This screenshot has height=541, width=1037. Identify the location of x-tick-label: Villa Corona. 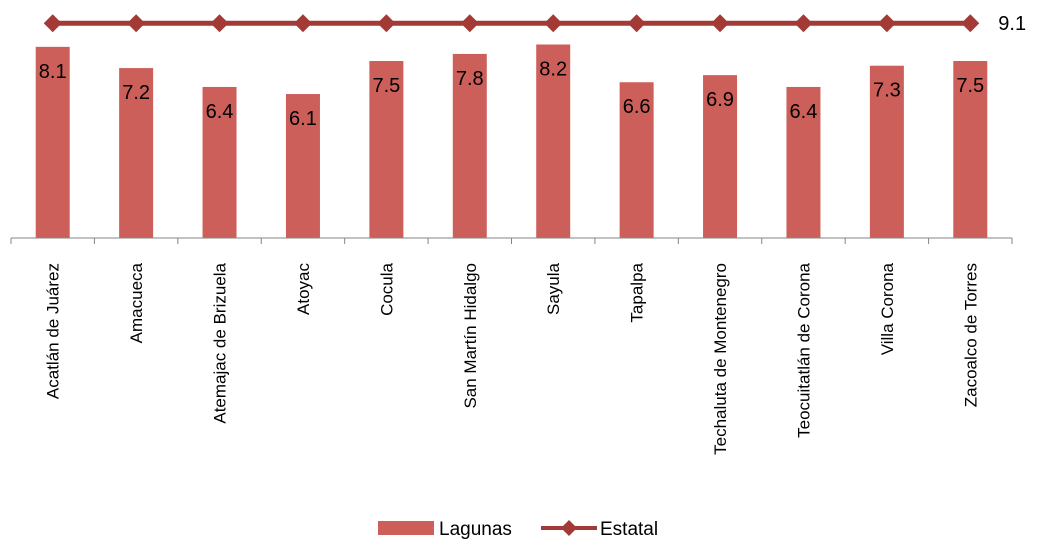
(887, 308).